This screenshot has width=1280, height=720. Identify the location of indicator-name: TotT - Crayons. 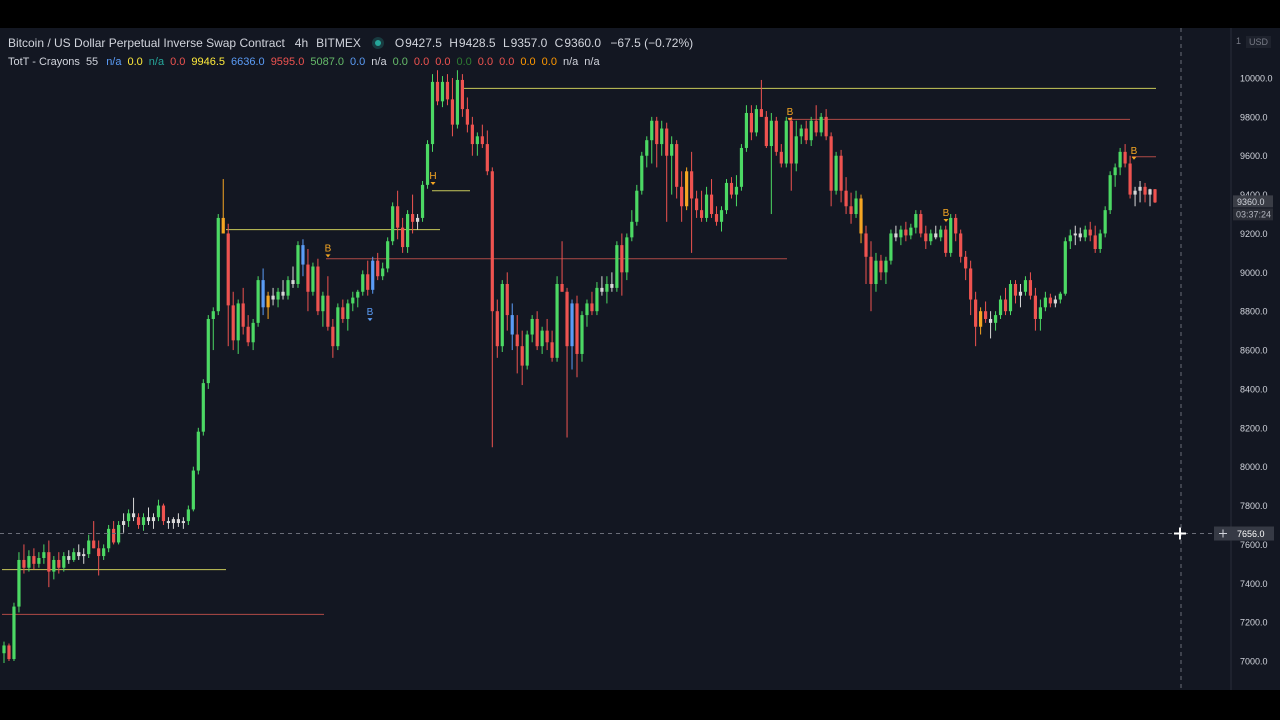
(44, 61).